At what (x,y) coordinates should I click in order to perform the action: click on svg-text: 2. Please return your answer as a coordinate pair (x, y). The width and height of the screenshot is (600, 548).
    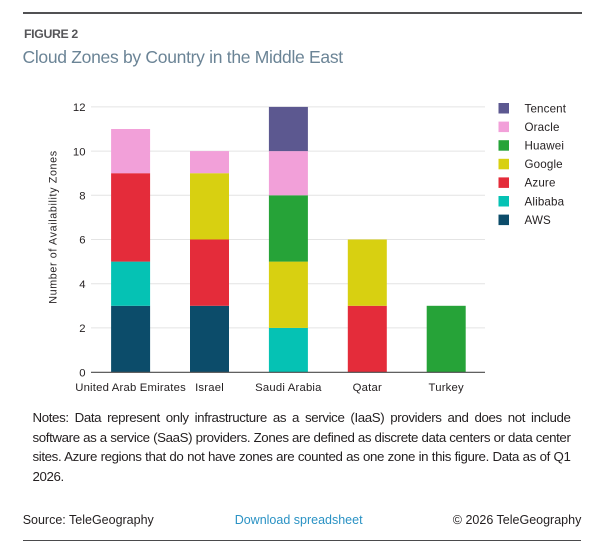
    Looking at the image, I should click on (82, 329).